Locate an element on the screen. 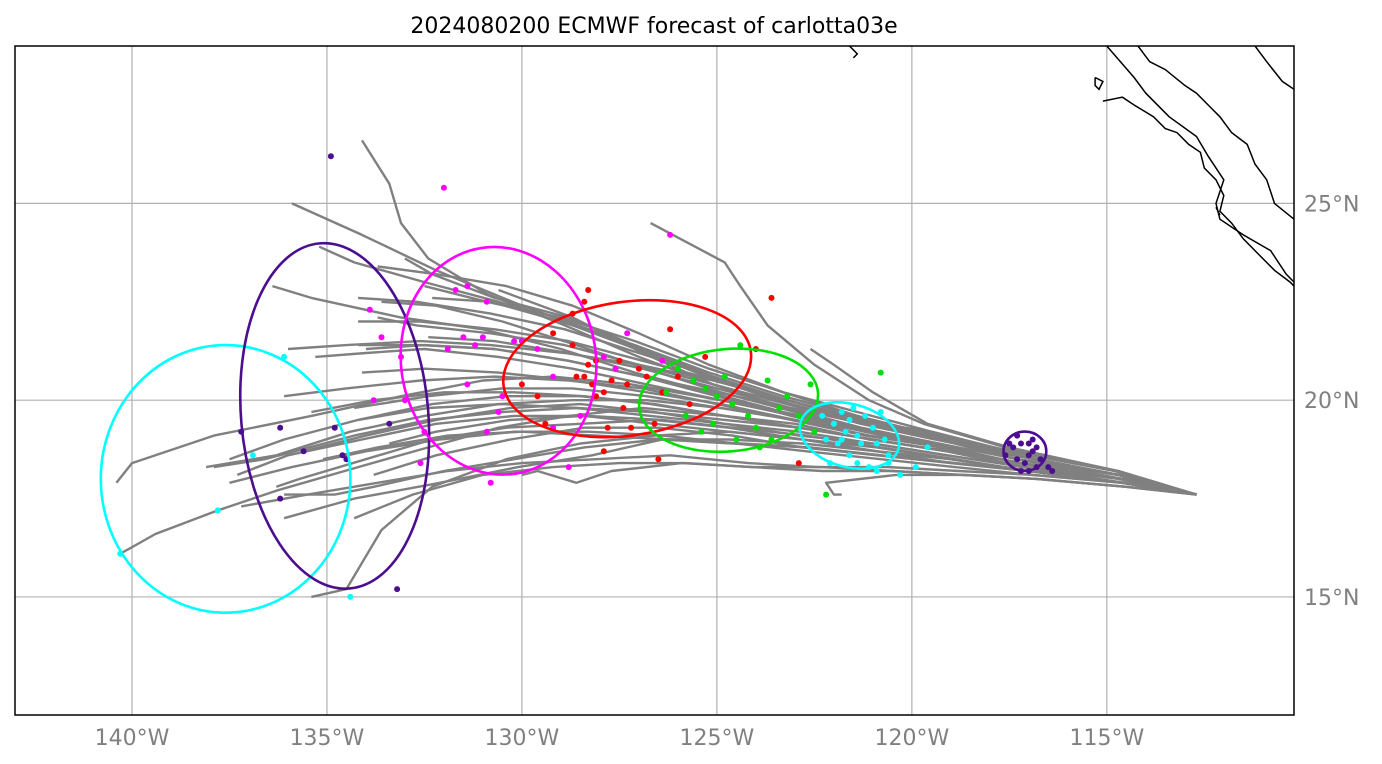 The image size is (1382, 764). lon-tick-label: 115°W is located at coordinates (1106, 738).